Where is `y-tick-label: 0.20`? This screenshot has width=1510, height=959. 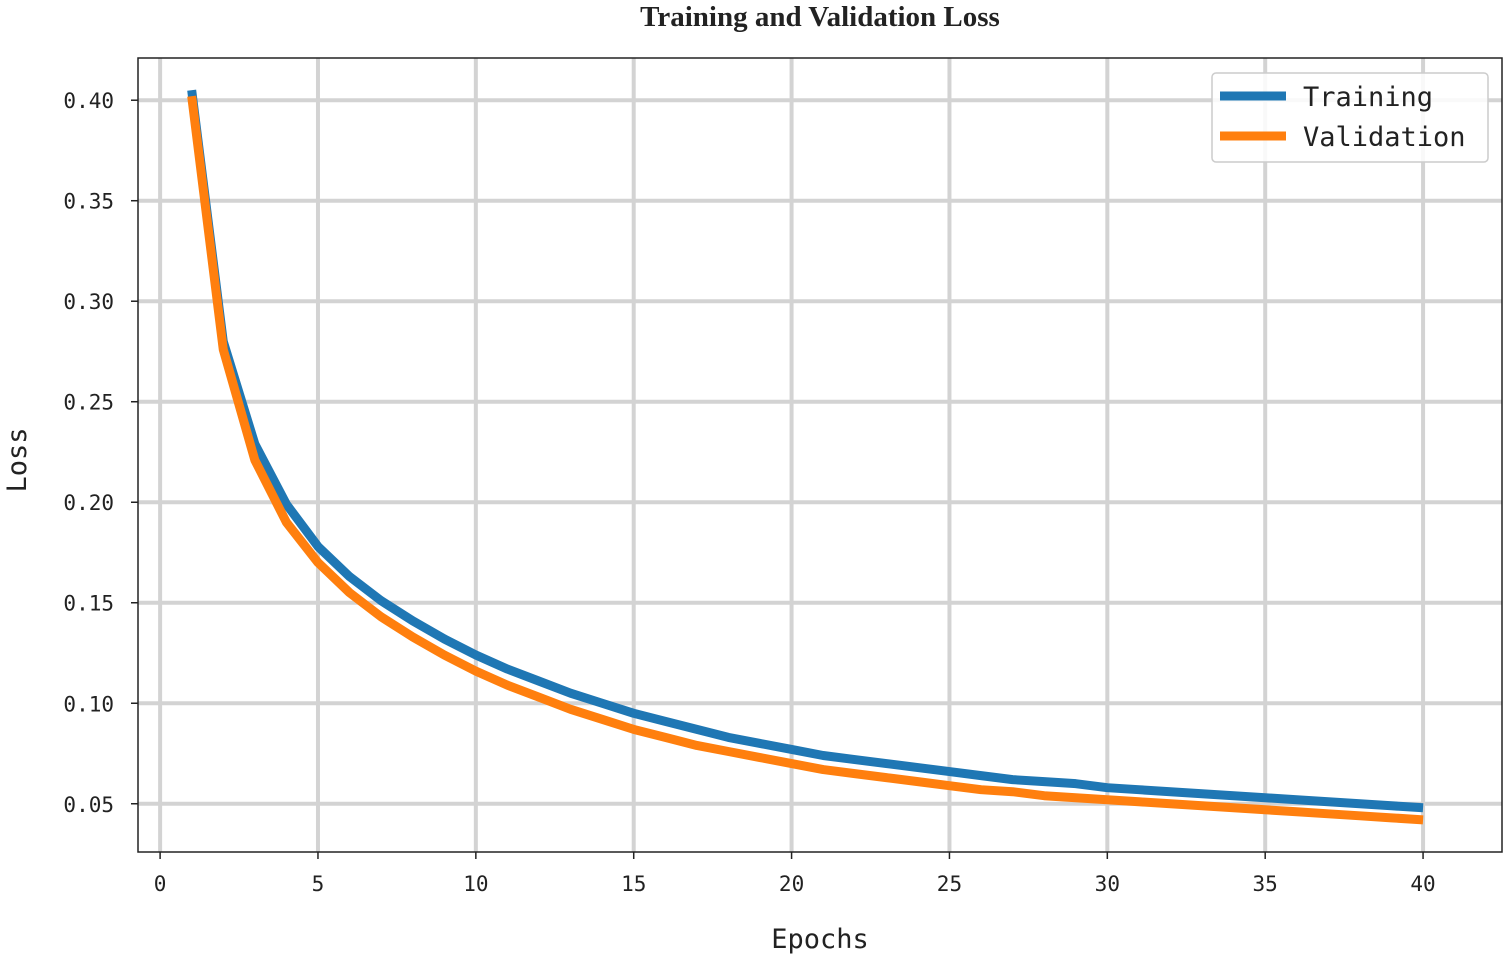
y-tick-label: 0.20 is located at coordinates (88, 503).